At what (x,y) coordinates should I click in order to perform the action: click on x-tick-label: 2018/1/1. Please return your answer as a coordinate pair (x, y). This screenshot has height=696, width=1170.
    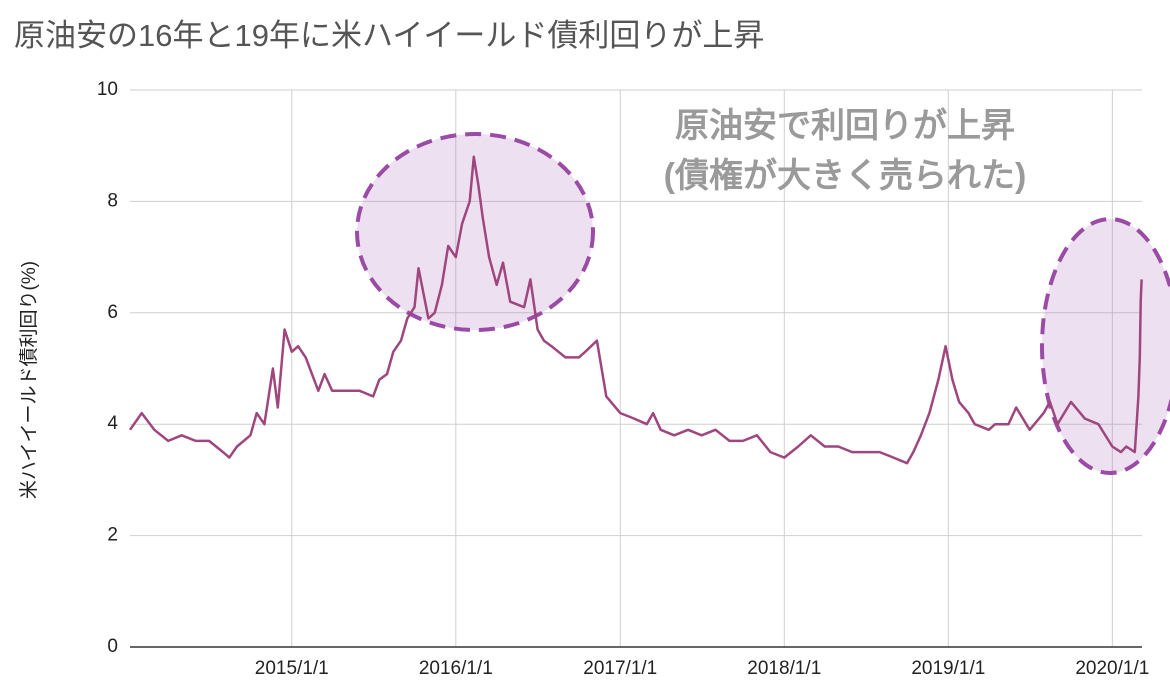
    Looking at the image, I should click on (784, 668).